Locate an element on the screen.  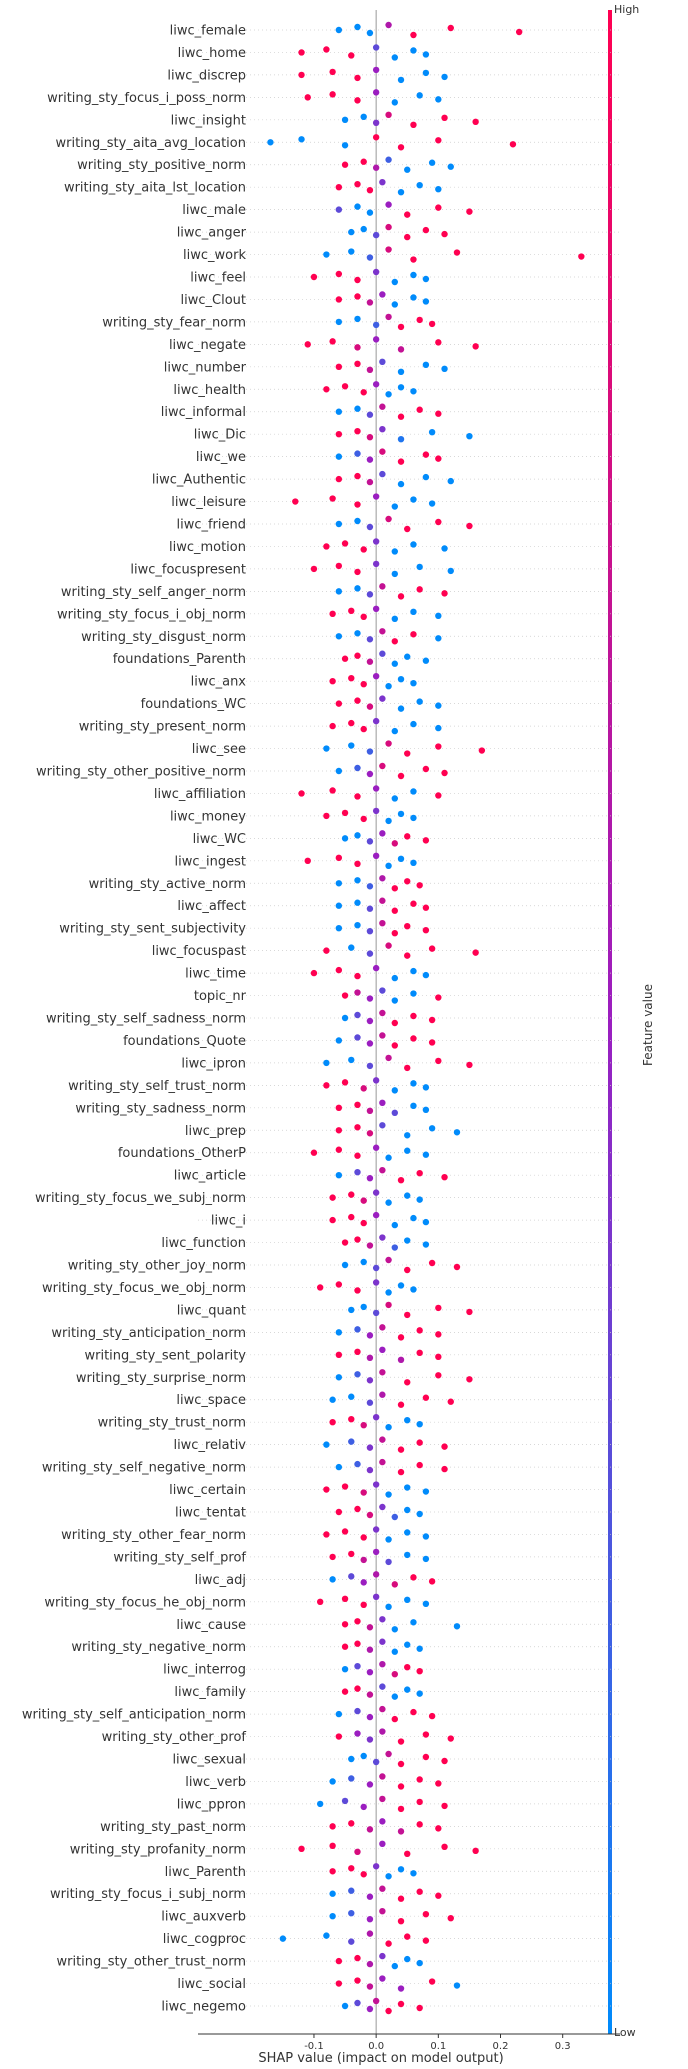
x-axis-label: SHAP value (impact on model output) is located at coordinates (380, 2058).